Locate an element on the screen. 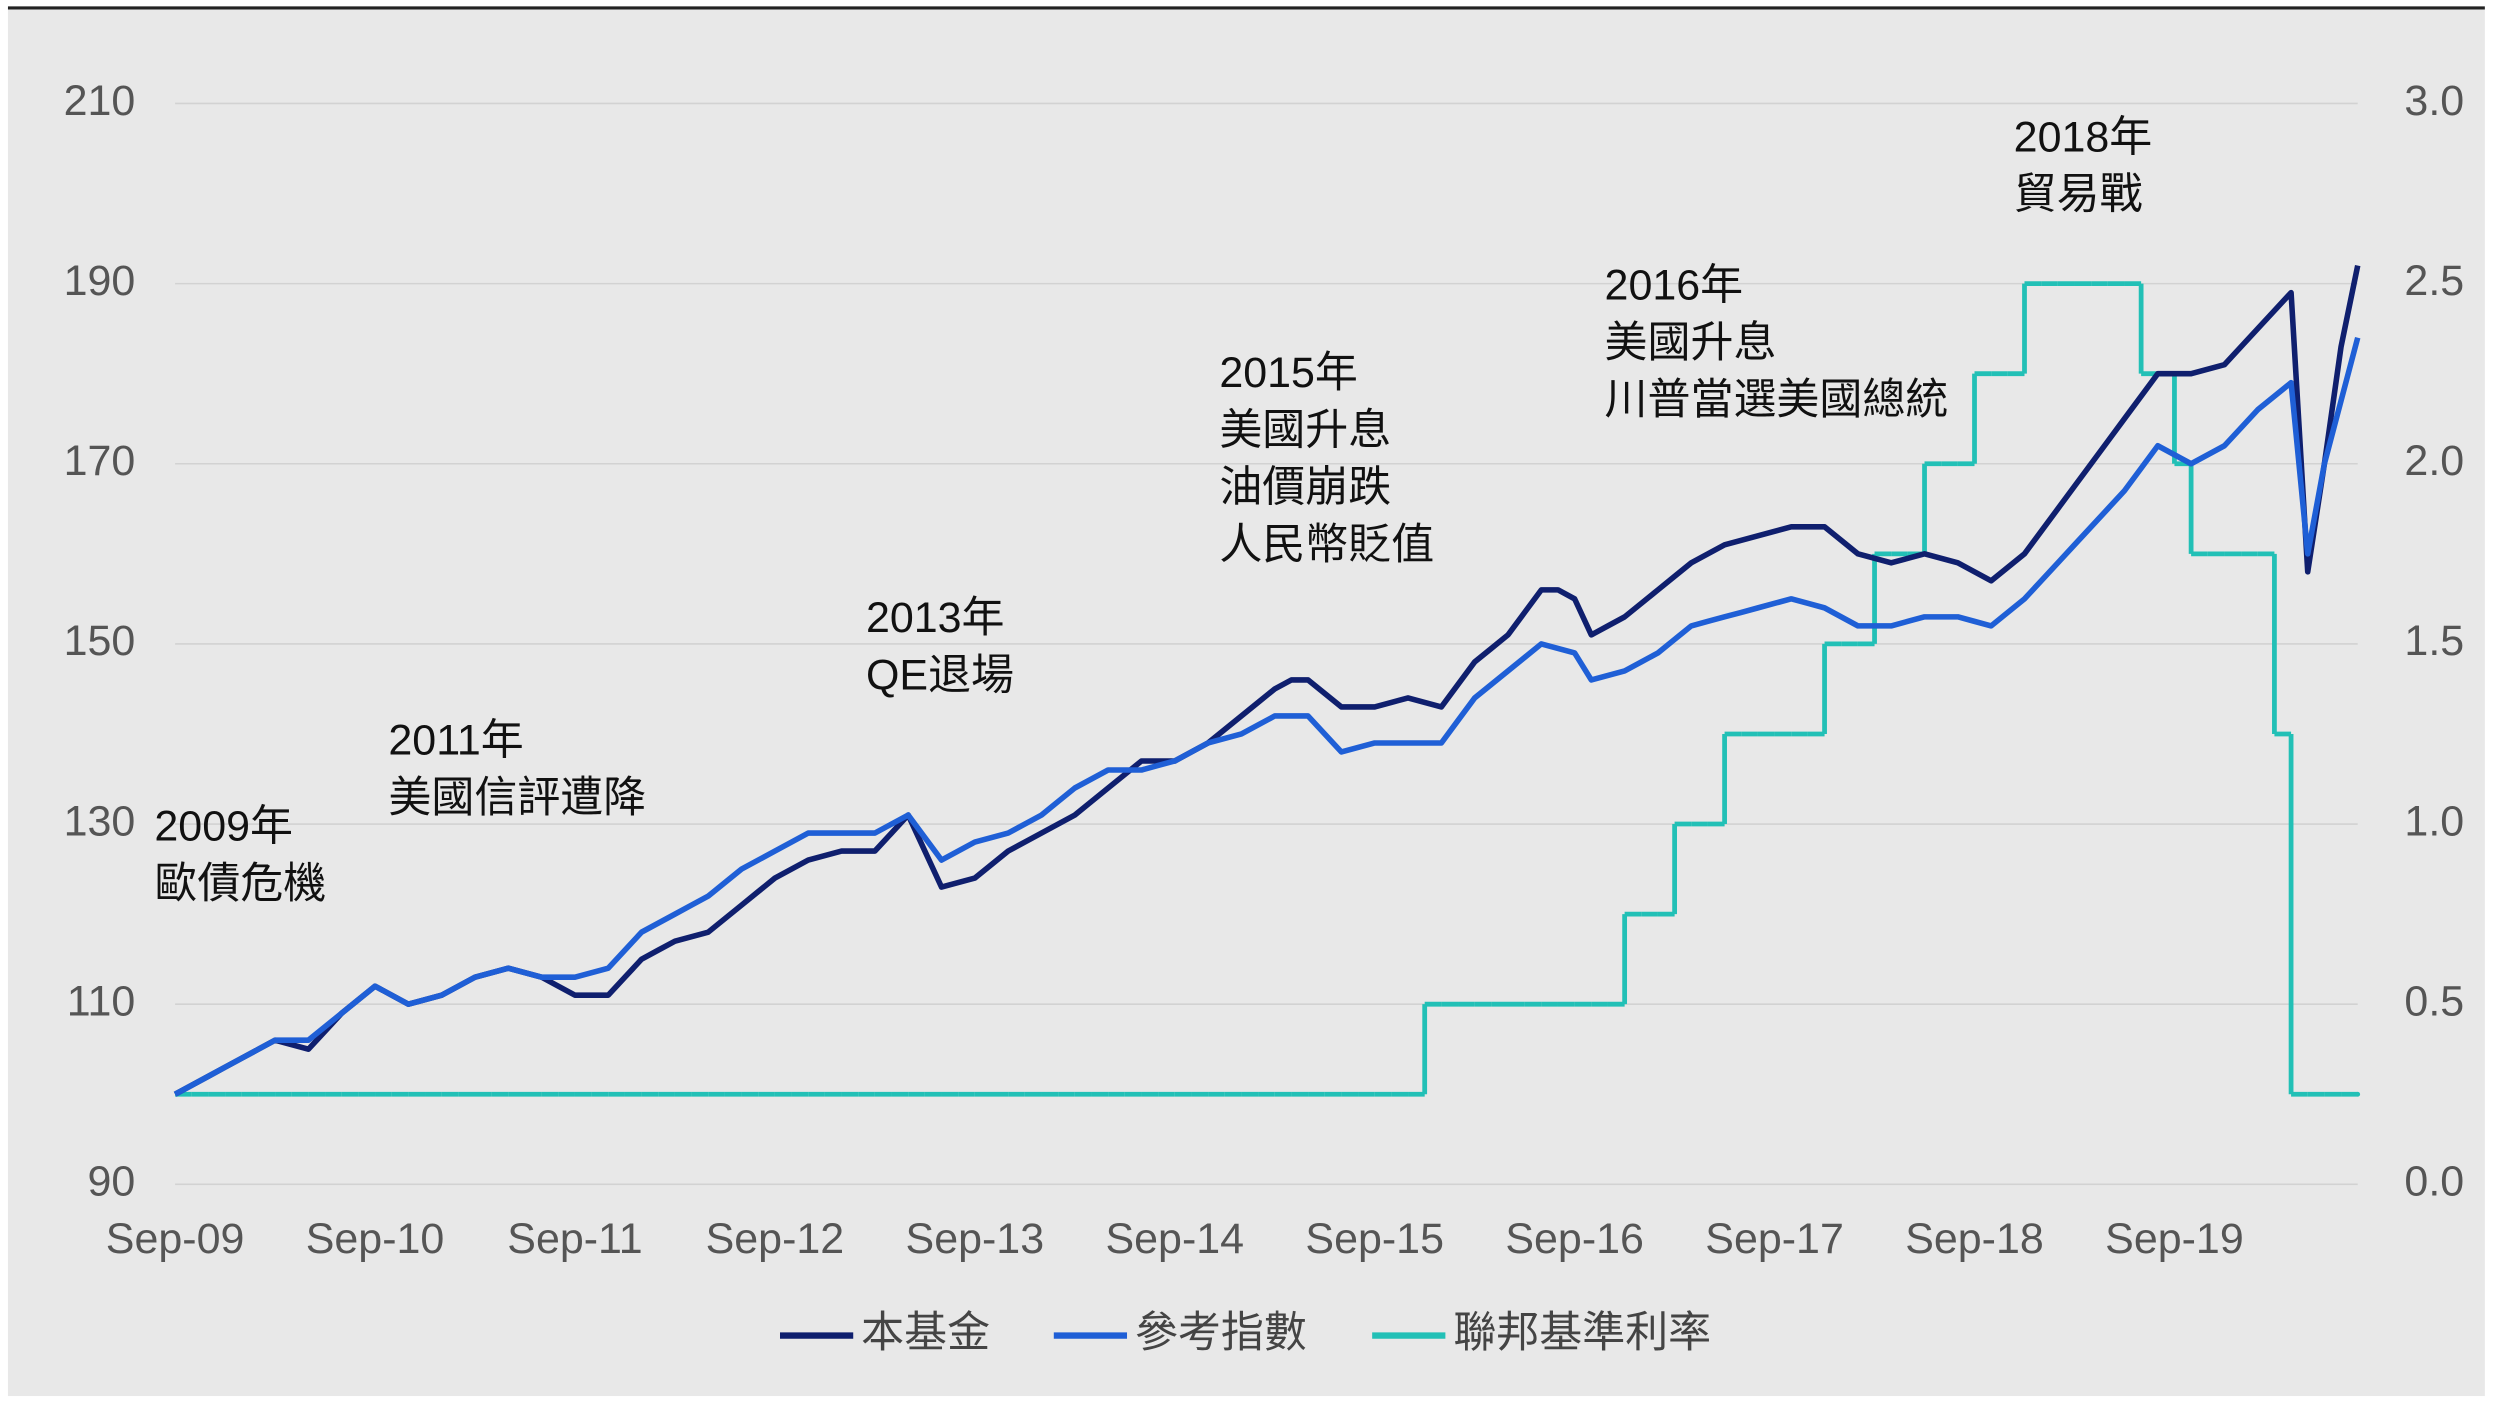  x-tick-label: Sep-11 is located at coordinates (574, 1239).